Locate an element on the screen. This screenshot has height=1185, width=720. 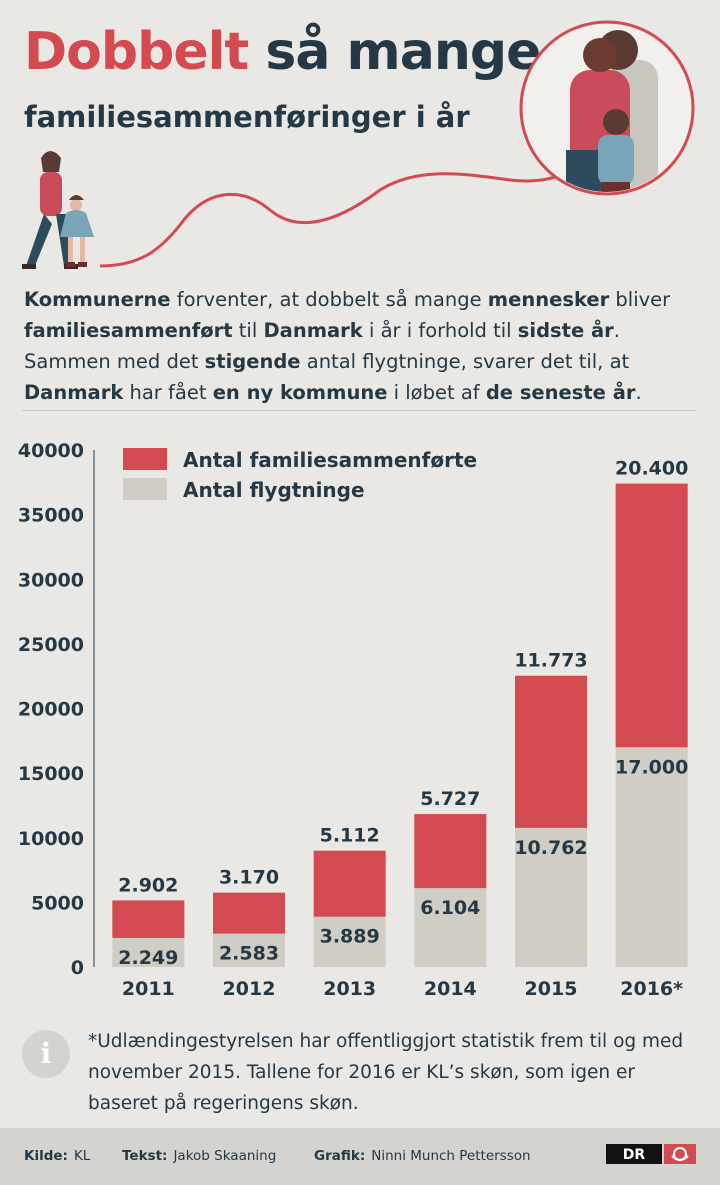
page-subtitle: familiesammenføringer i år is located at coordinates (247, 117).